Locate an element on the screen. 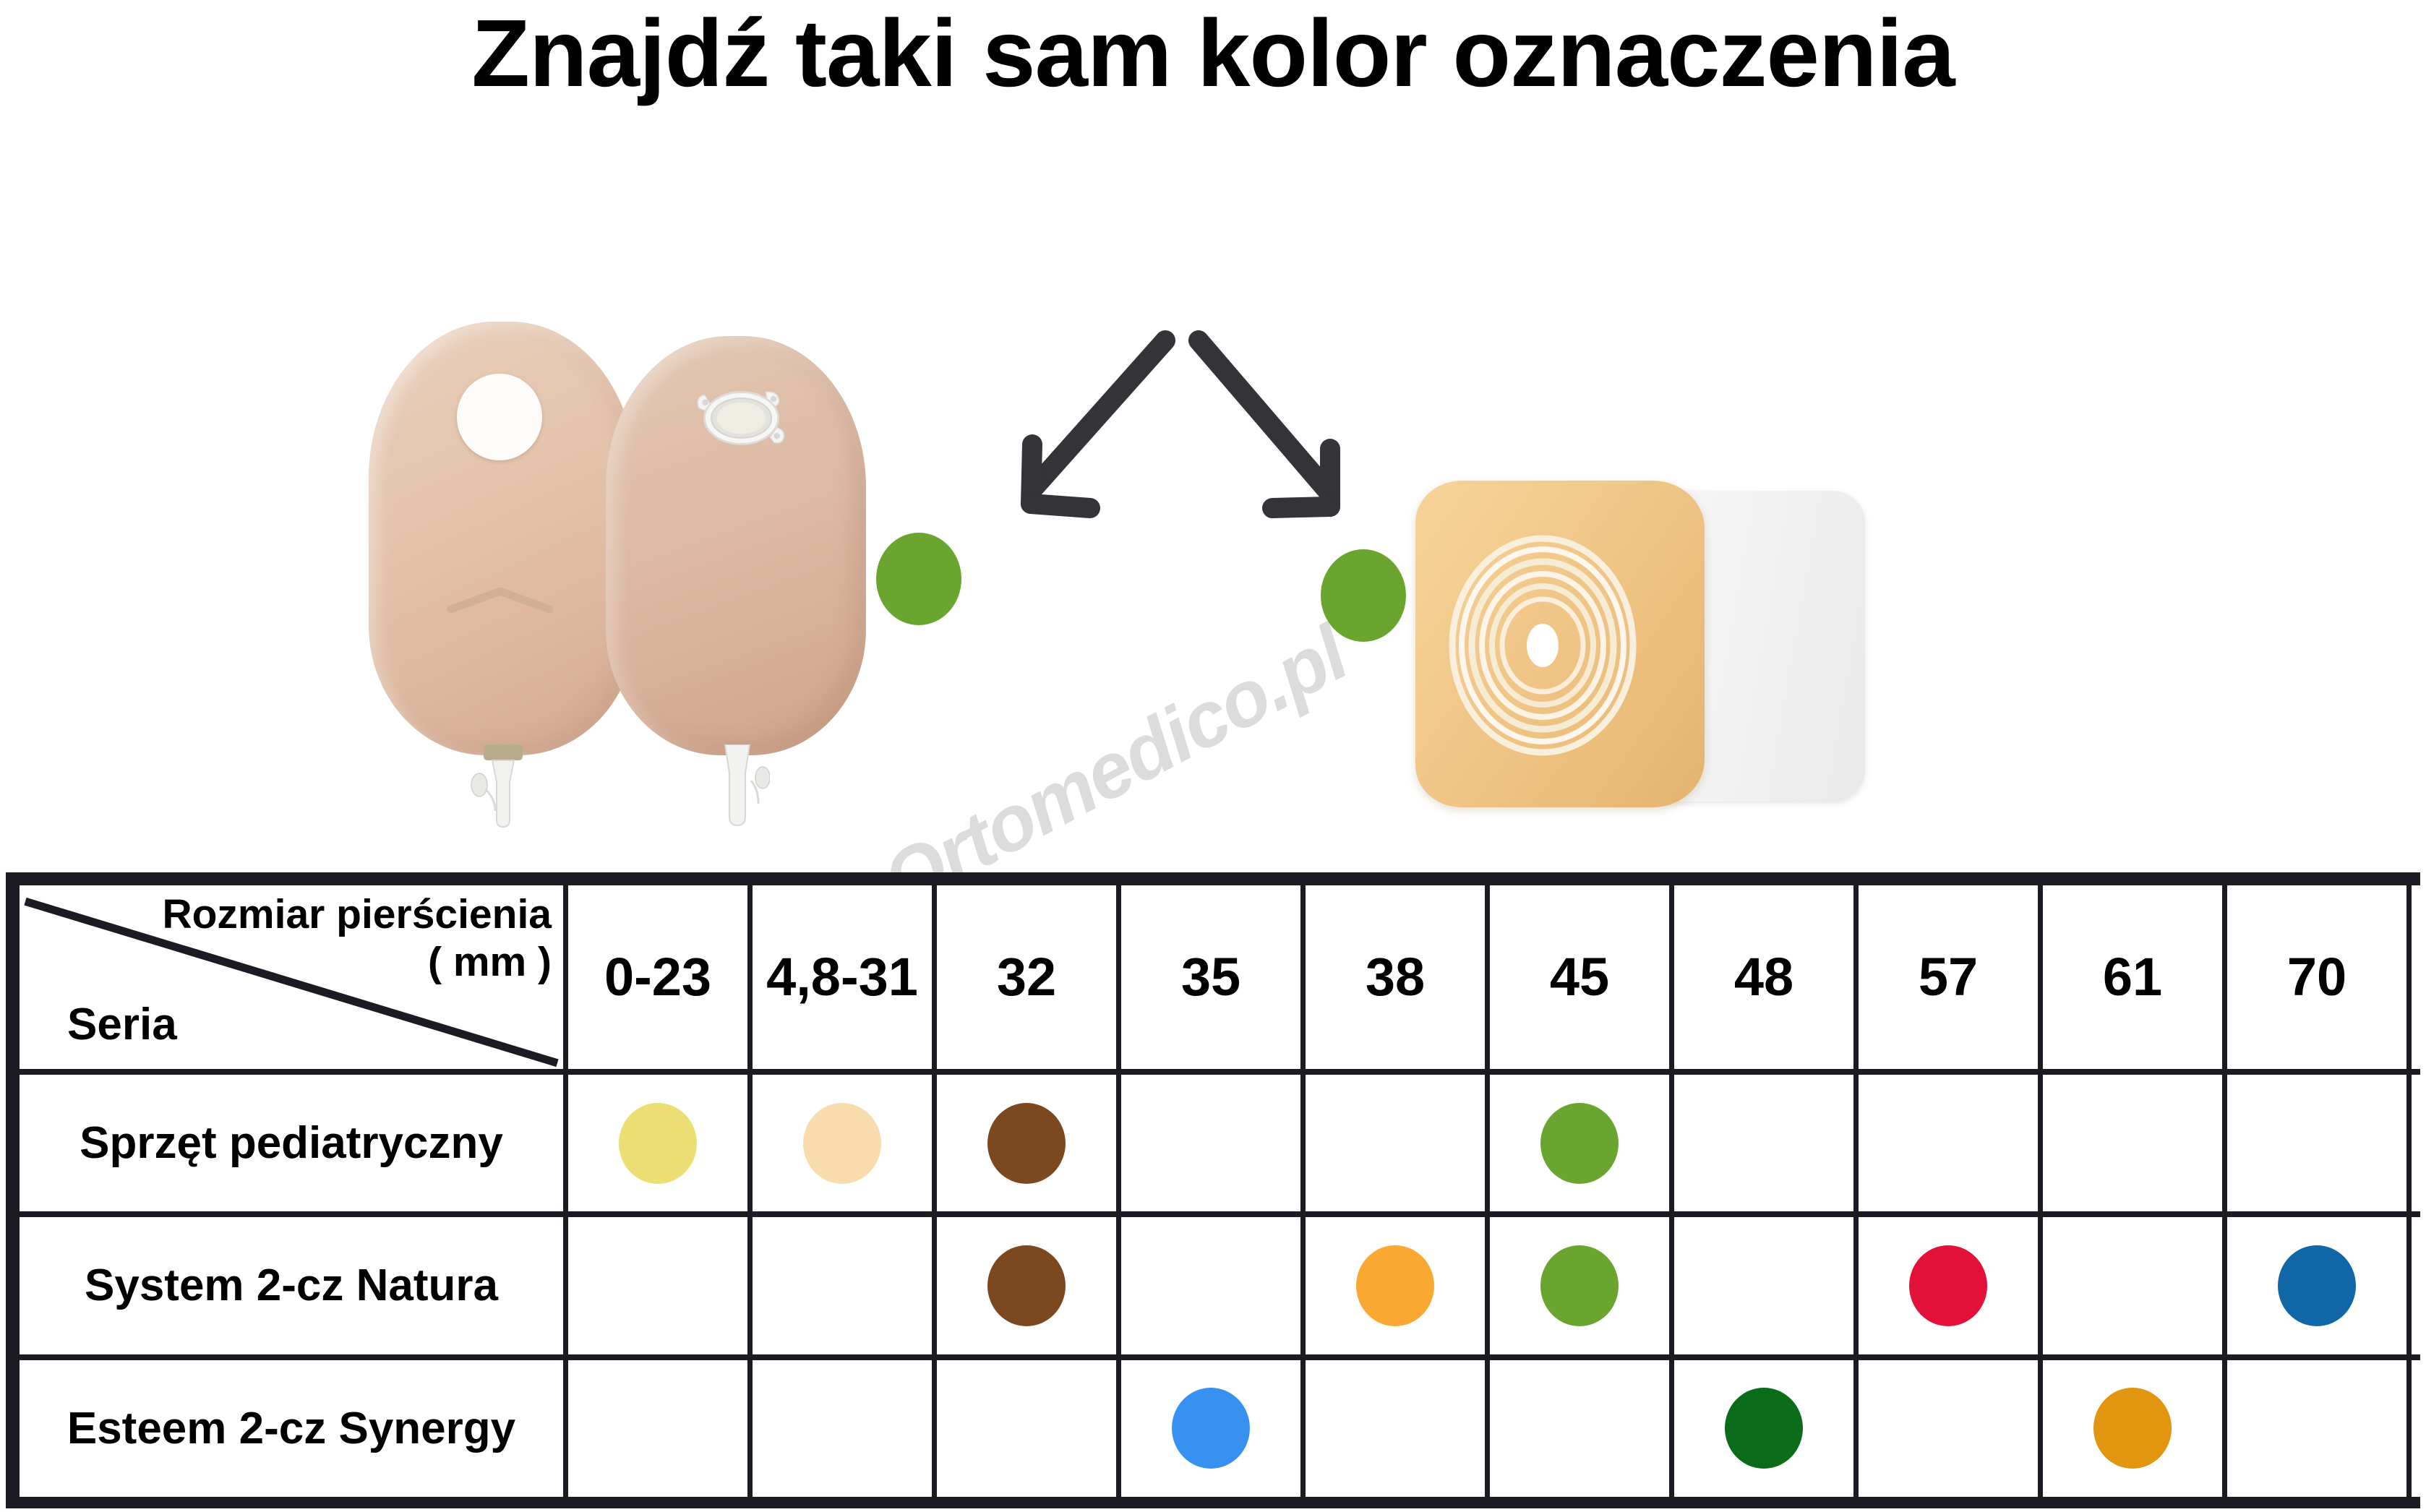 The width and height of the screenshot is (2426, 1512). cell-r2-c6 is located at coordinates (1764, 1428).